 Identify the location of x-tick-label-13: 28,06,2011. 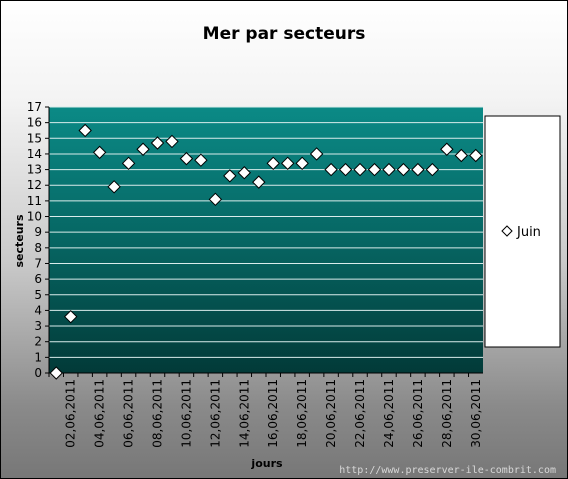
(447, 413).